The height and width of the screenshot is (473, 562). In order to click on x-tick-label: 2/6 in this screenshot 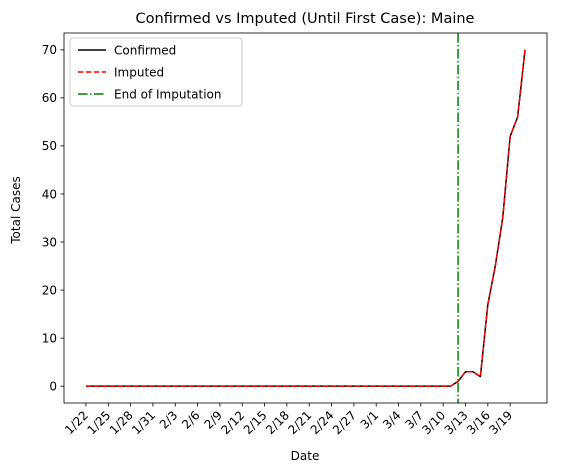, I will do `click(191, 420)`.